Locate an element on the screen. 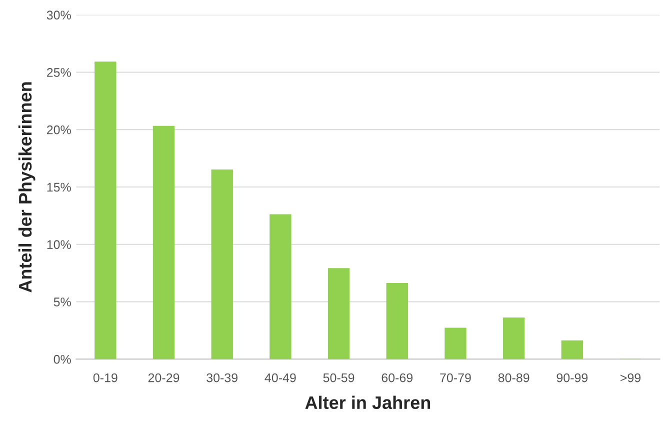 The width and height of the screenshot is (663, 425). x-tick-label: 0-19 is located at coordinates (105, 377).